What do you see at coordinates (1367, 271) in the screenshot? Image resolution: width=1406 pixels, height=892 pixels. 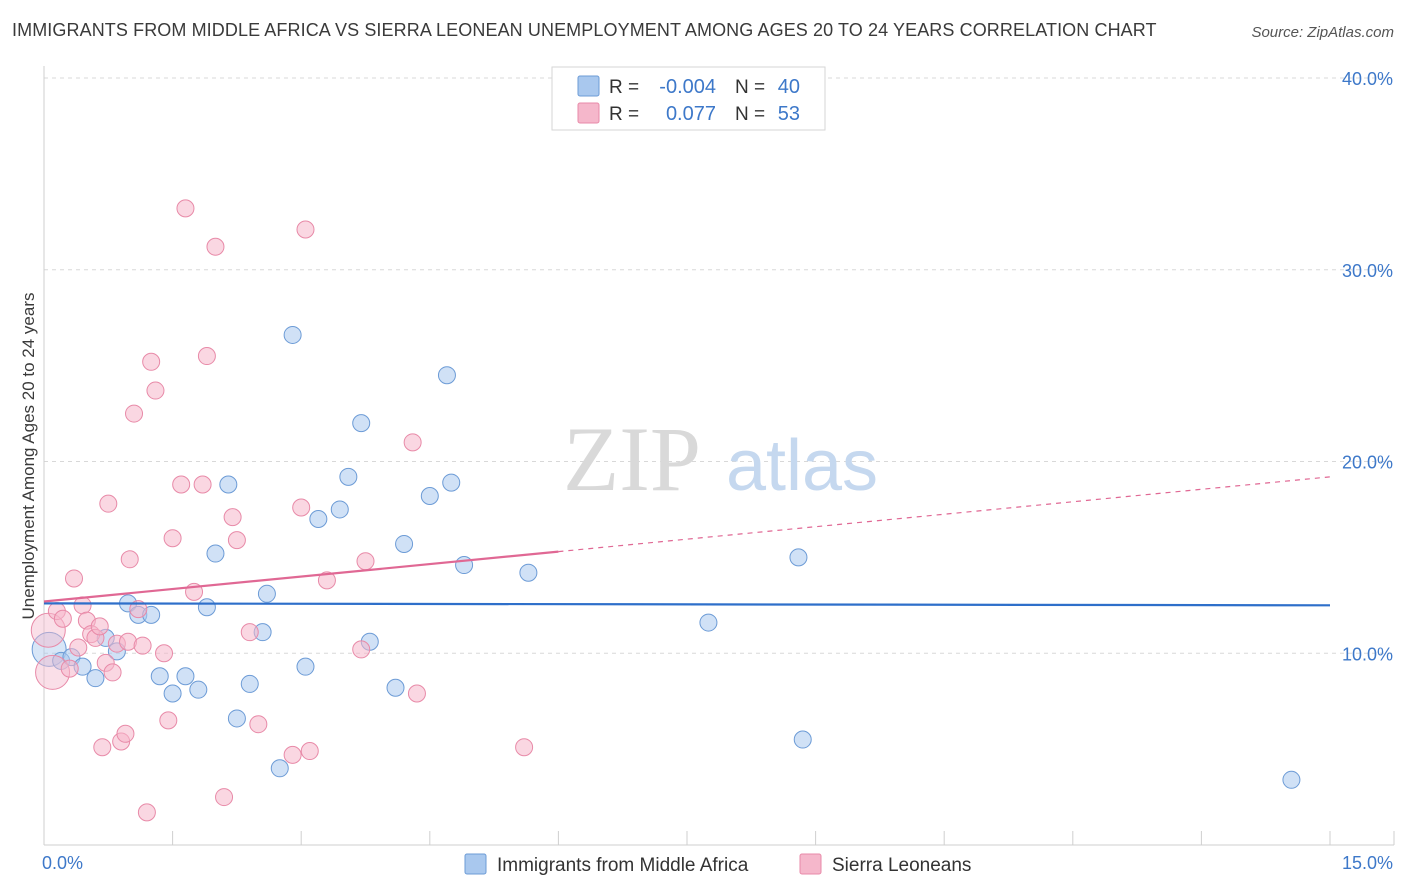 I see `y-tick-label: 30.0%` at bounding box center [1367, 271].